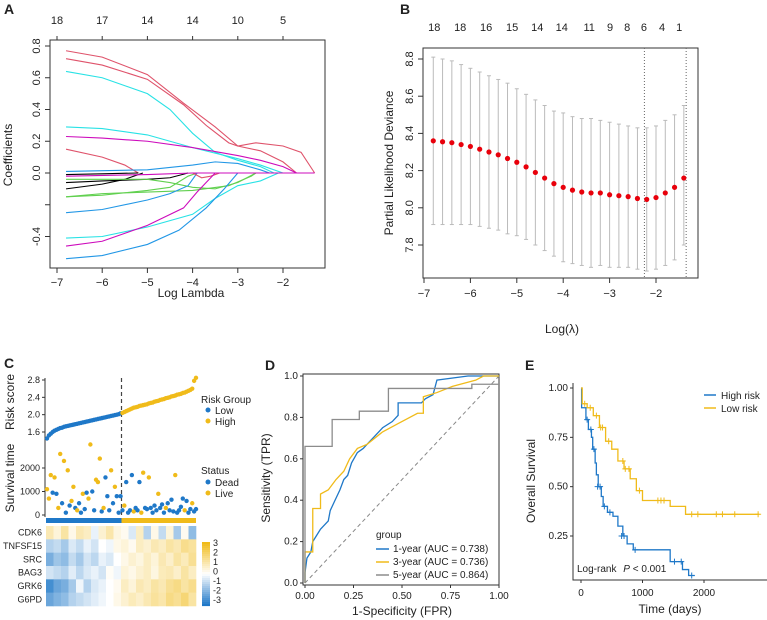 The height and width of the screenshot is (620, 767). I want to click on panel-label-d: D, so click(270, 365).